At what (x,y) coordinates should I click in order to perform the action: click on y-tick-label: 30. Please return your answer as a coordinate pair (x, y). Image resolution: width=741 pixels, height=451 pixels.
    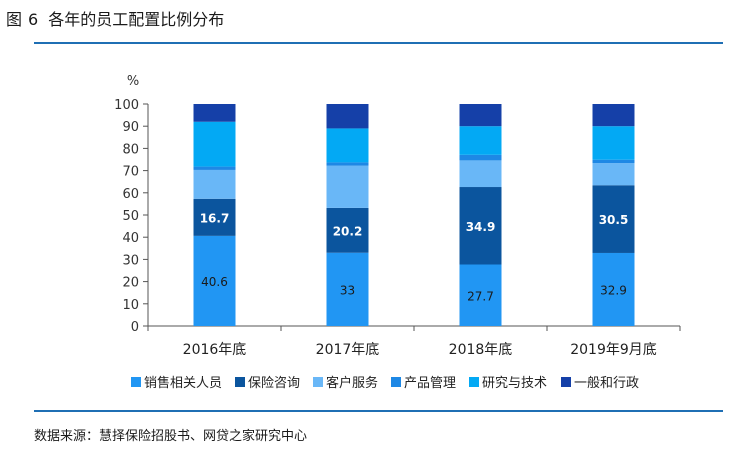
    Looking at the image, I should click on (130, 260).